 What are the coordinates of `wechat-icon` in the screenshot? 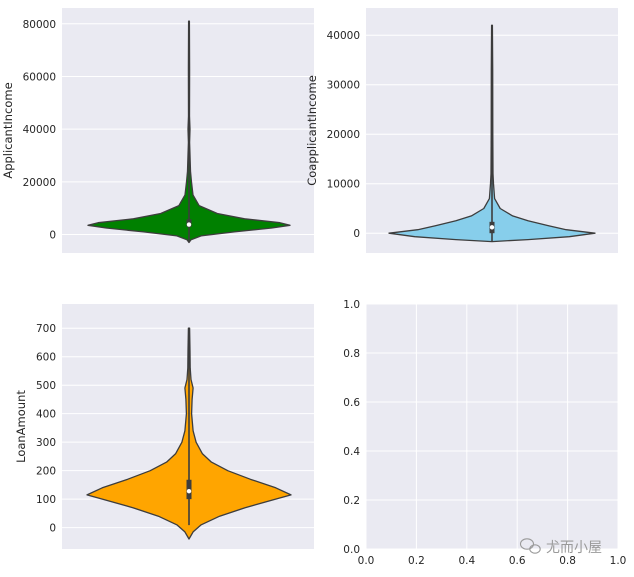 It's located at (530, 546).